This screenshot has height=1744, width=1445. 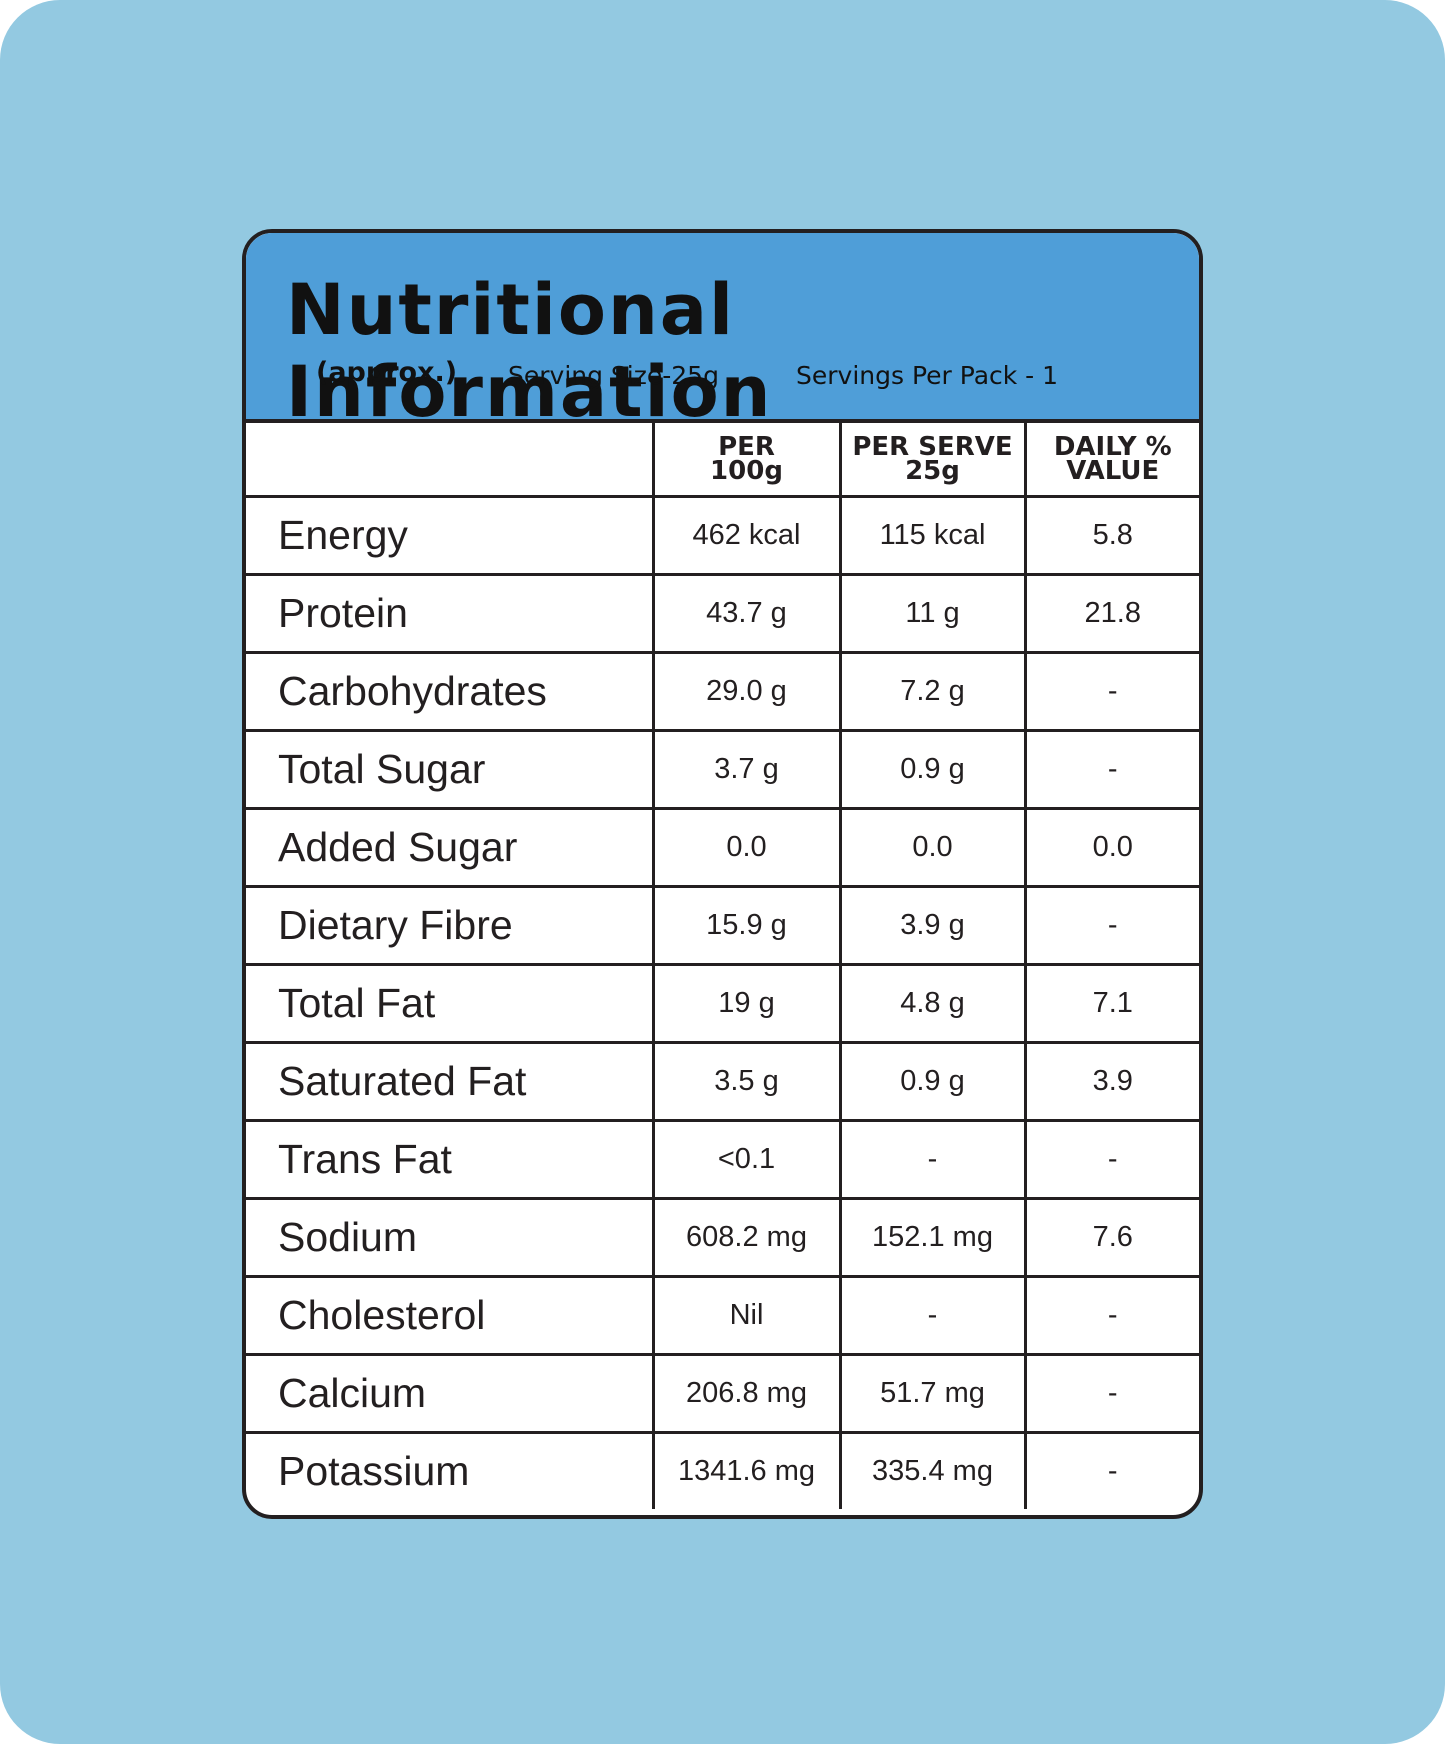 What do you see at coordinates (450, 1081) in the screenshot?
I see `nutrient-name: Saturated Fat` at bounding box center [450, 1081].